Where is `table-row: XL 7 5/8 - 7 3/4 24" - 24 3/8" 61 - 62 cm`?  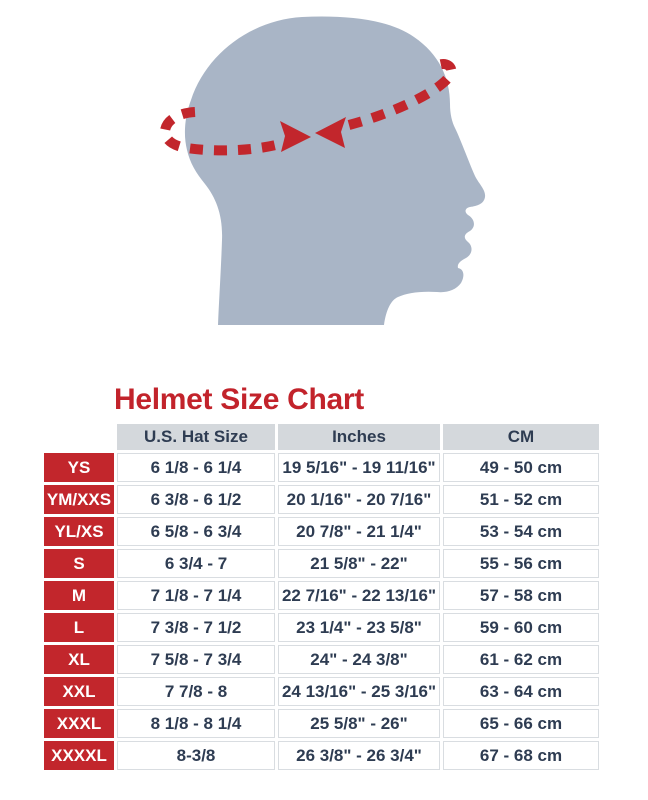 table-row: XL 7 5/8 - 7 3/4 24" - 24 3/8" 61 - 62 cm is located at coordinates (321, 659).